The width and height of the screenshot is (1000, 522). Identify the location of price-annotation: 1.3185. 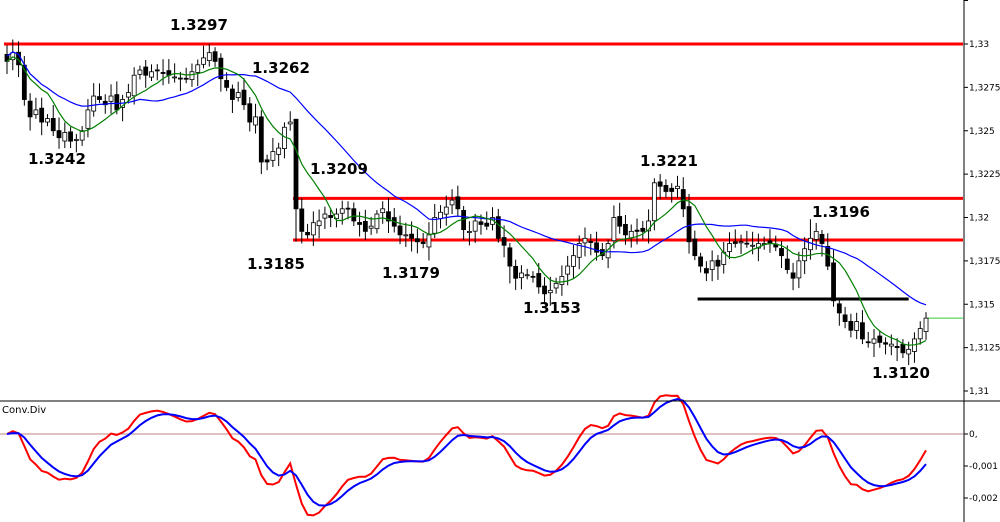
(276, 264).